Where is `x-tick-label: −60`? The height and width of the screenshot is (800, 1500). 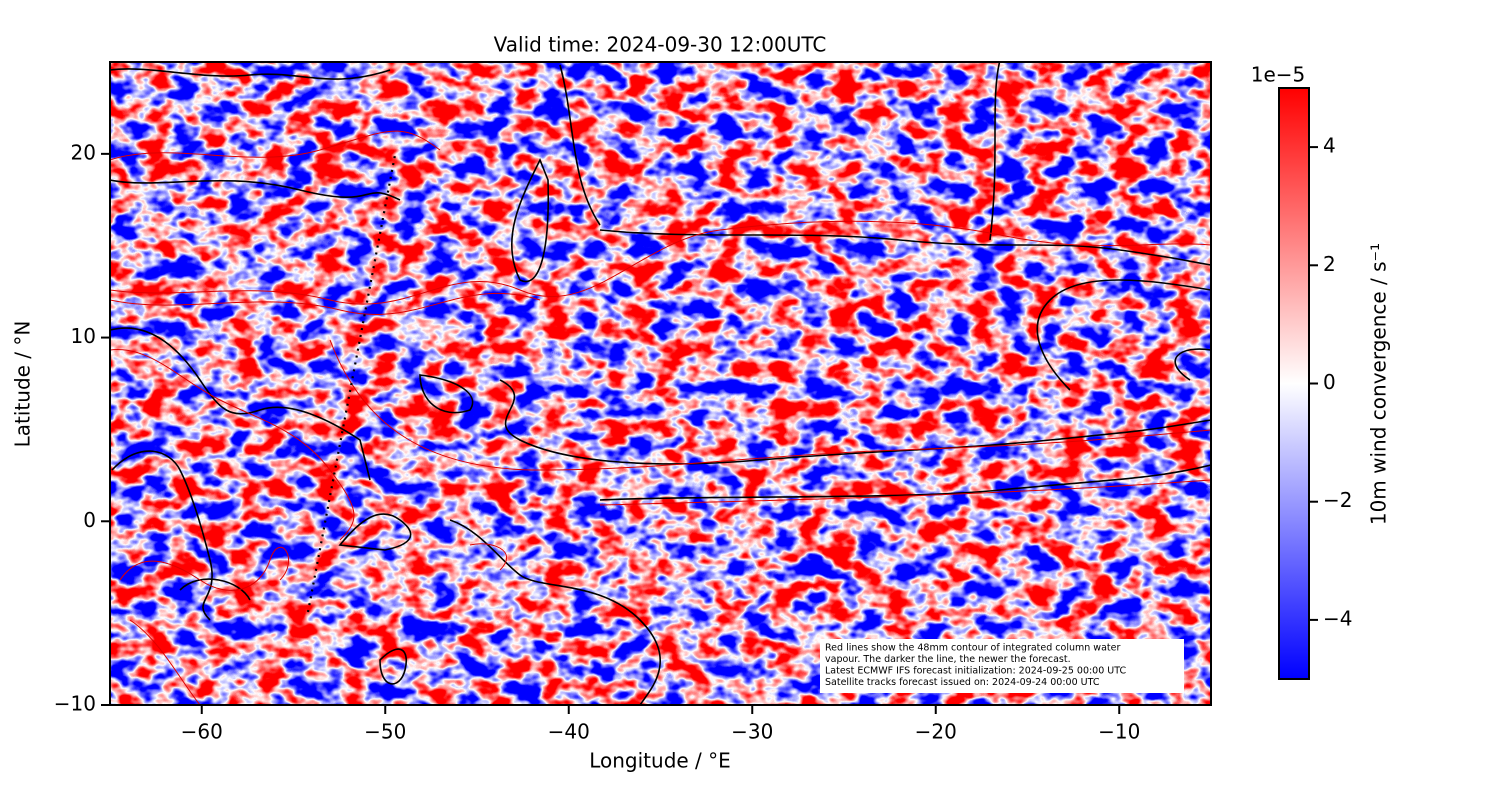
x-tick-label: −60 is located at coordinates (202, 732).